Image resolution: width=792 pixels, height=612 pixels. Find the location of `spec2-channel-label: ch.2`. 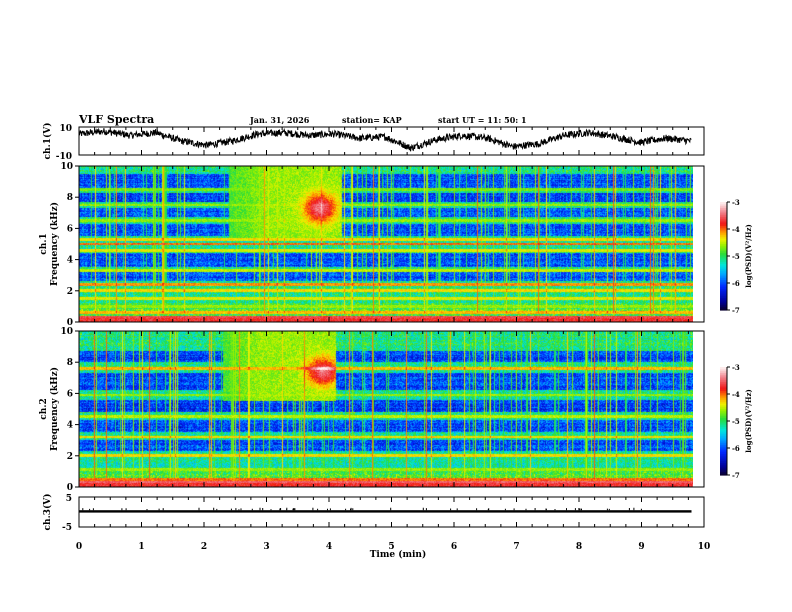

spec2-channel-label: ch.2 is located at coordinates (44, 408).